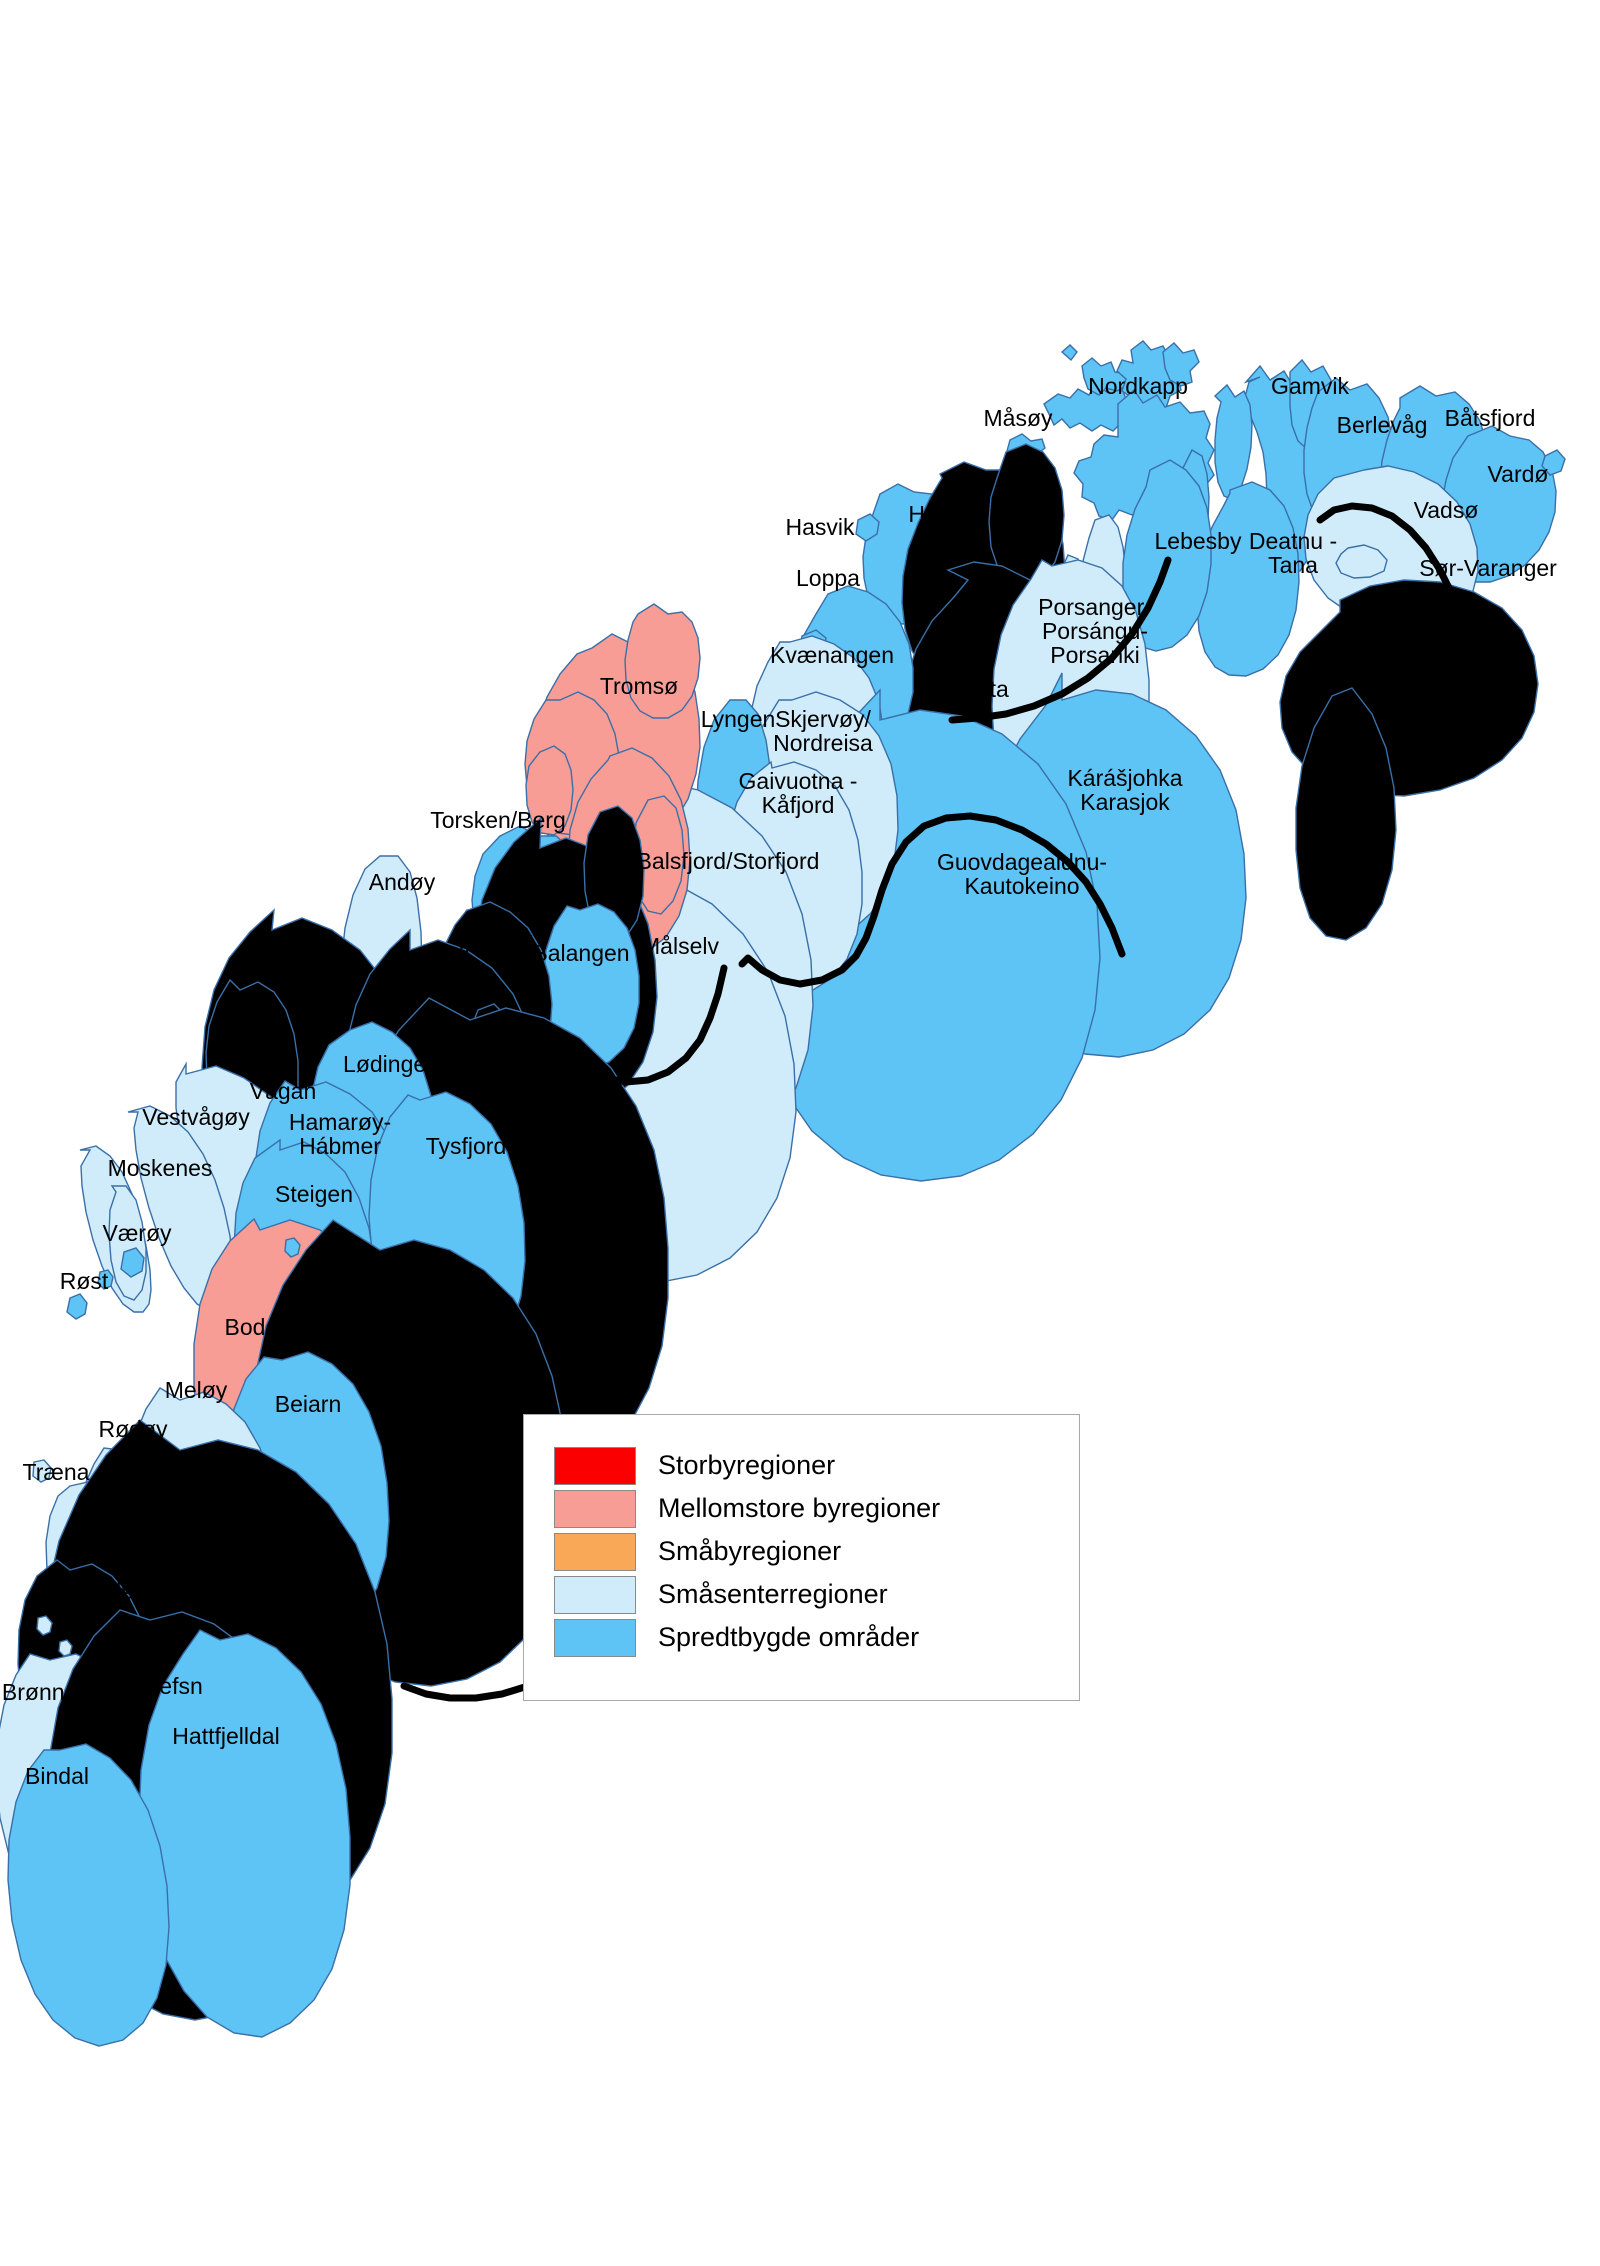 The image size is (1600, 2266). What do you see at coordinates (750, 1551) in the screenshot?
I see `legend-label: Småbyregioner` at bounding box center [750, 1551].